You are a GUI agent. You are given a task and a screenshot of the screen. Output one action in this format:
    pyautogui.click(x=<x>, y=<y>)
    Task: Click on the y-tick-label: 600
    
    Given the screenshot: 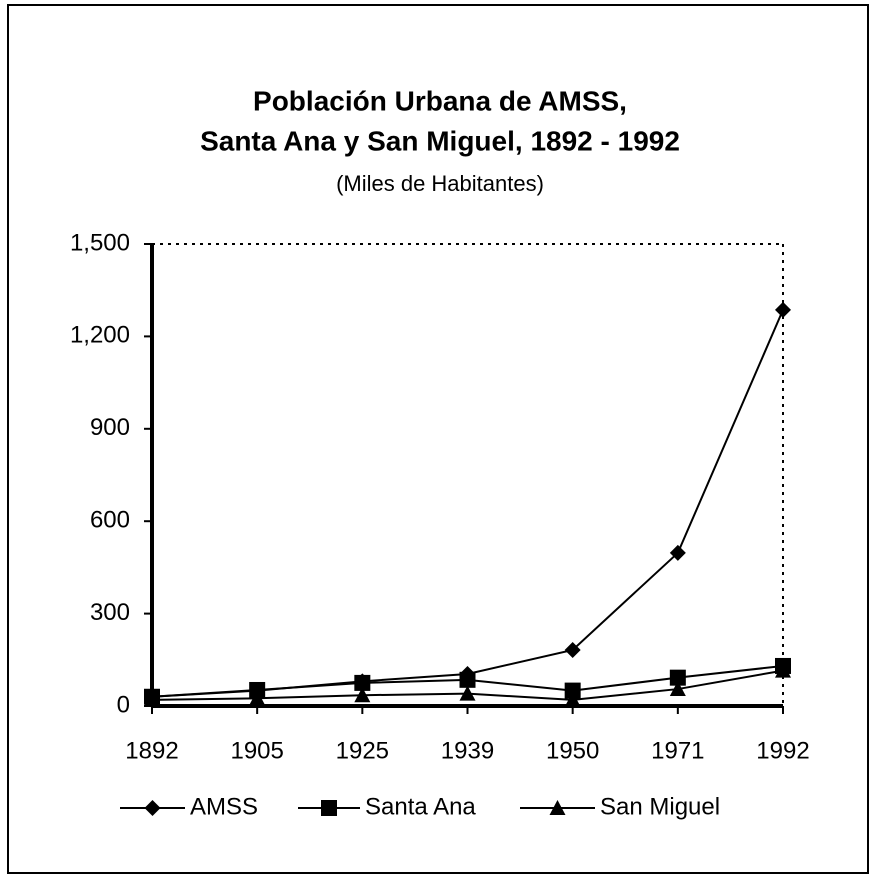 What is the action you would take?
    pyautogui.click(x=110, y=520)
    